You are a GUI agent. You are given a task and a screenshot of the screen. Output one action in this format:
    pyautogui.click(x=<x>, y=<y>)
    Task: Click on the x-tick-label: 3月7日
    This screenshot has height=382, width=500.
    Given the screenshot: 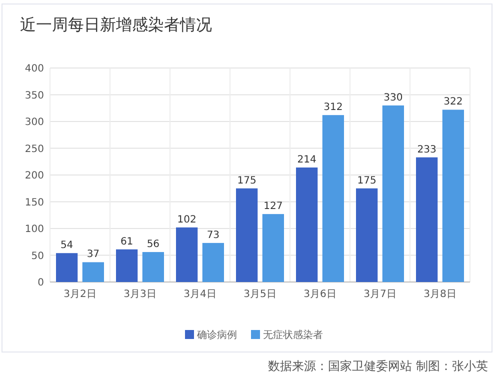 What is the action you would take?
    pyautogui.click(x=380, y=294)
    